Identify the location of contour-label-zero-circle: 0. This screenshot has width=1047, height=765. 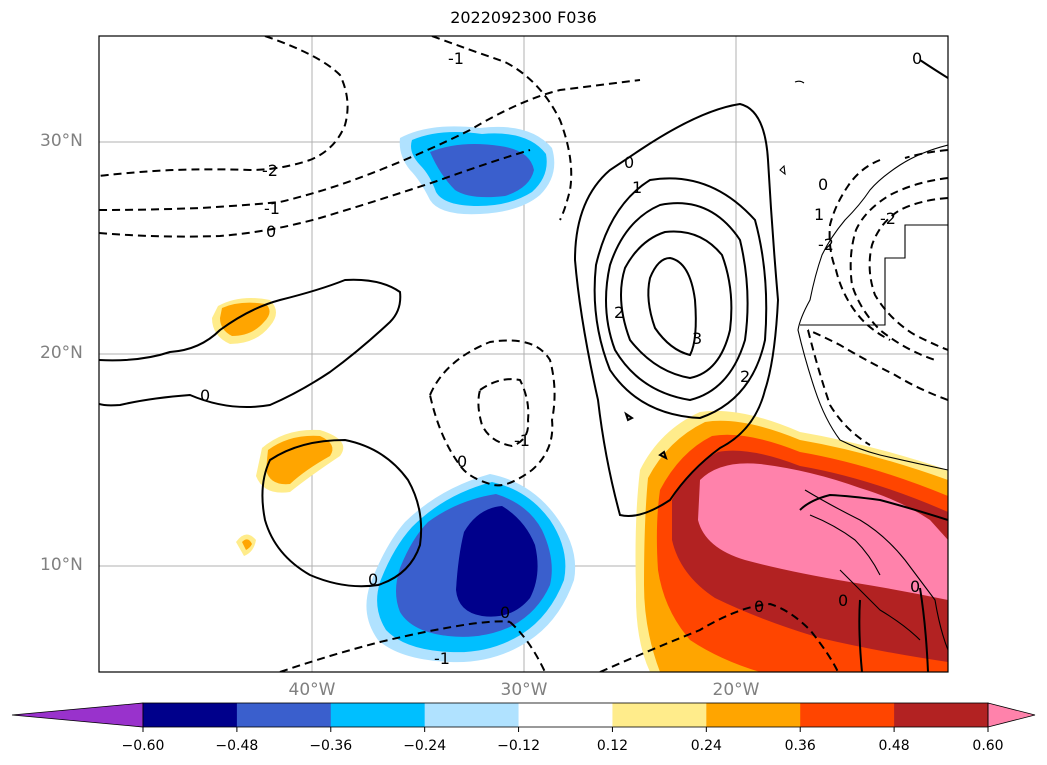
(373, 579).